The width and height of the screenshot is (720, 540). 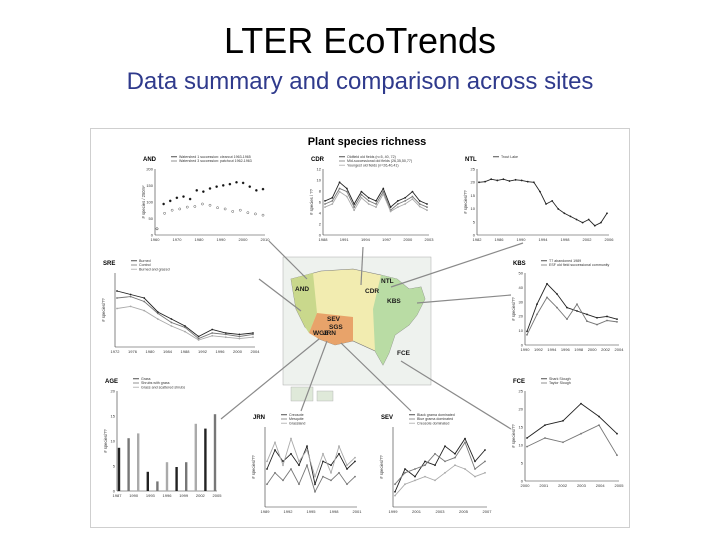 What do you see at coordinates (593, 349) in the screenshot?
I see `x-tick-label: 2000` at bounding box center [593, 349].